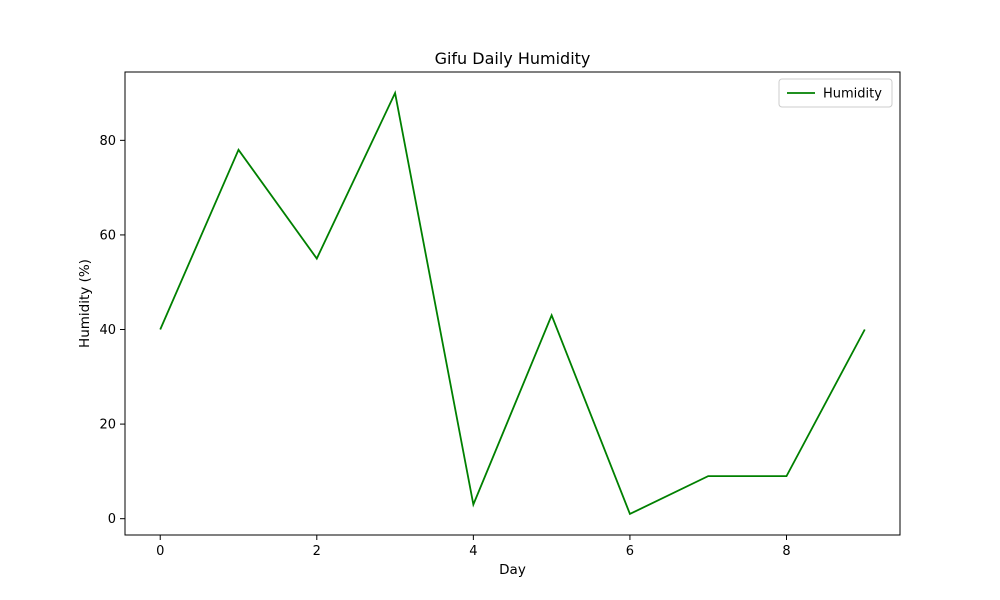  Describe the element at coordinates (160, 551) in the screenshot. I see `x-tick-label: 0` at that location.